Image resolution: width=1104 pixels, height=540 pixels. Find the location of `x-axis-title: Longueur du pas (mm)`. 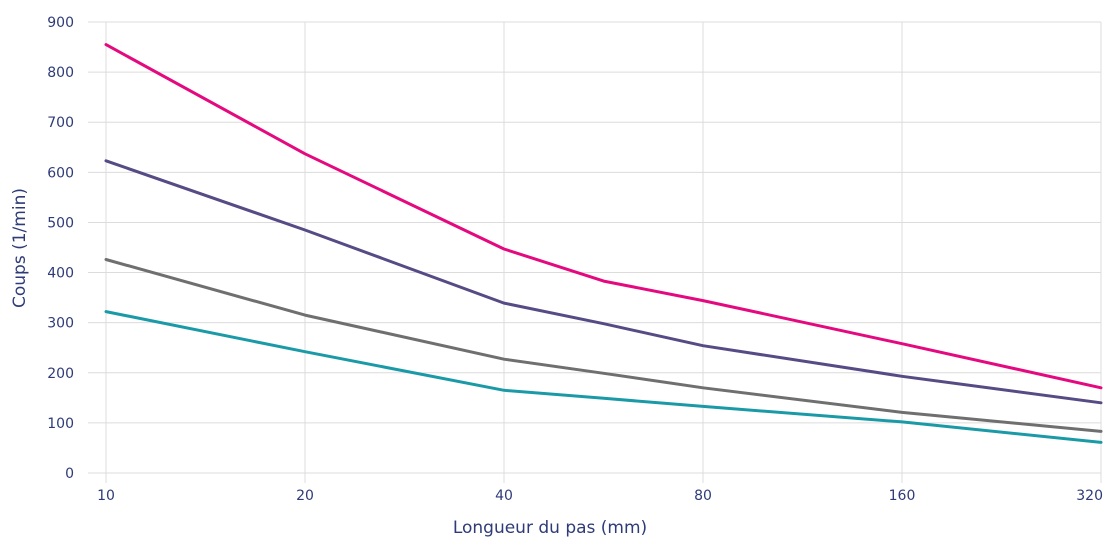

x-axis-title: Longueur du pas (mm) is located at coordinates (550, 528).